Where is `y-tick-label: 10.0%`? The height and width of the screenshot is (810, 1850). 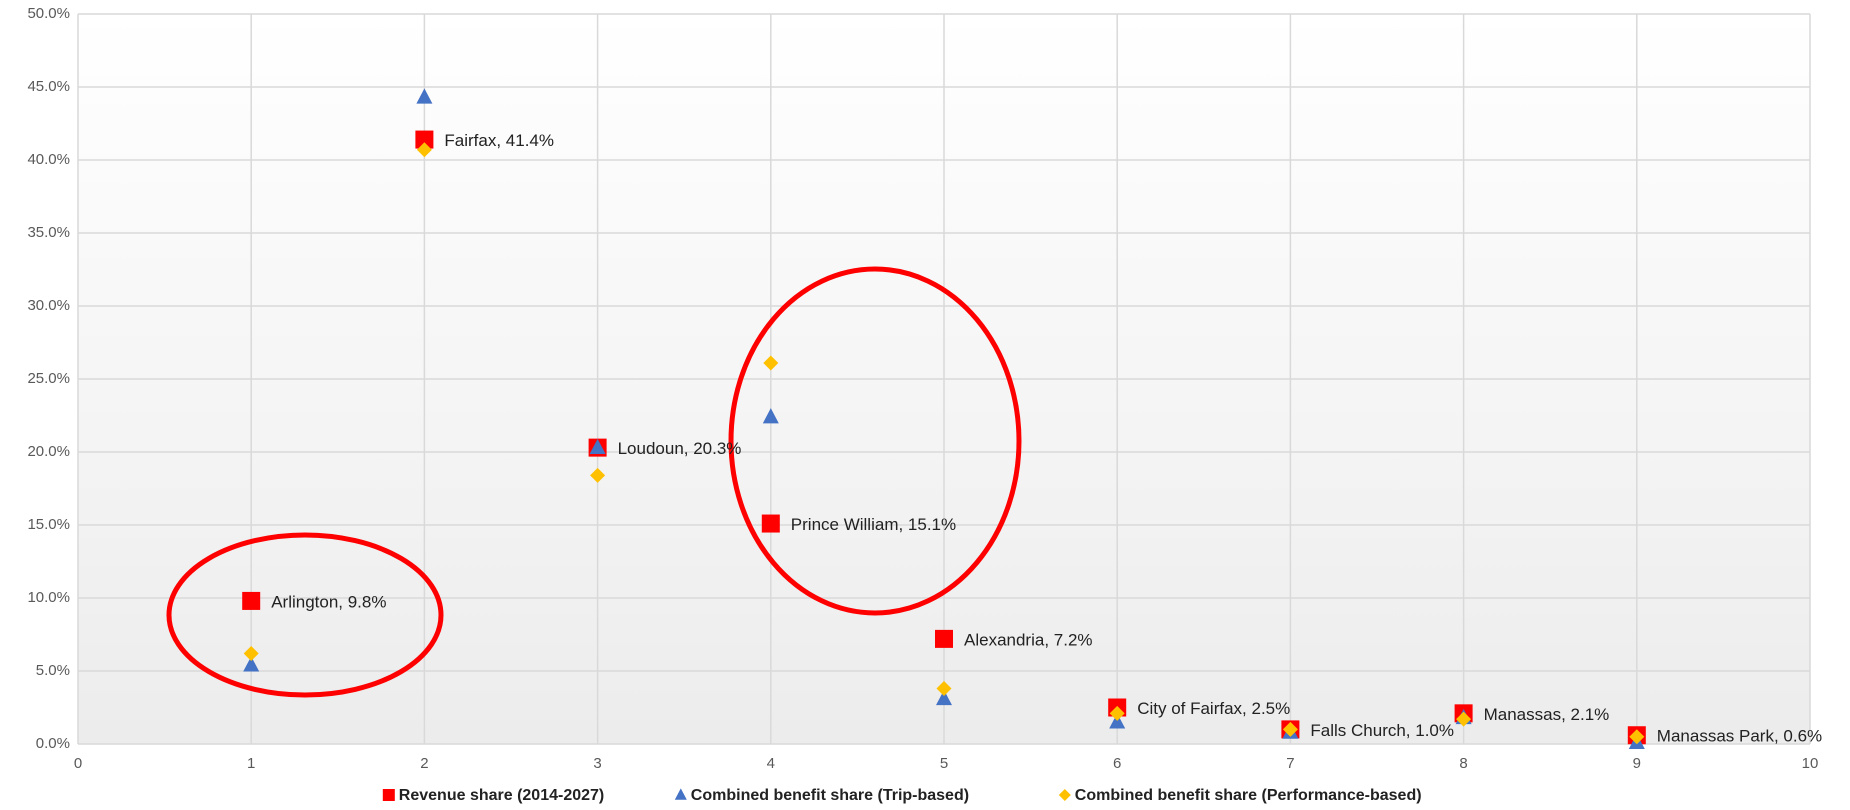
y-tick-label: 10.0% is located at coordinates (48, 597).